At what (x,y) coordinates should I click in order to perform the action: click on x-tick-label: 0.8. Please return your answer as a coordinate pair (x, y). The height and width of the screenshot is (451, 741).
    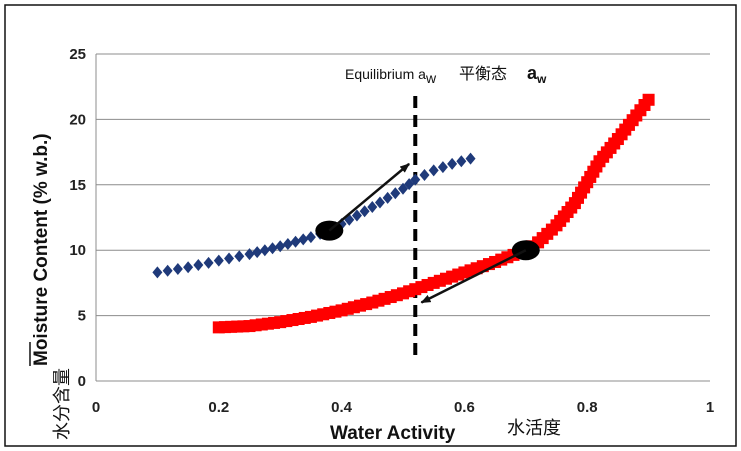
    Looking at the image, I should click on (587, 407).